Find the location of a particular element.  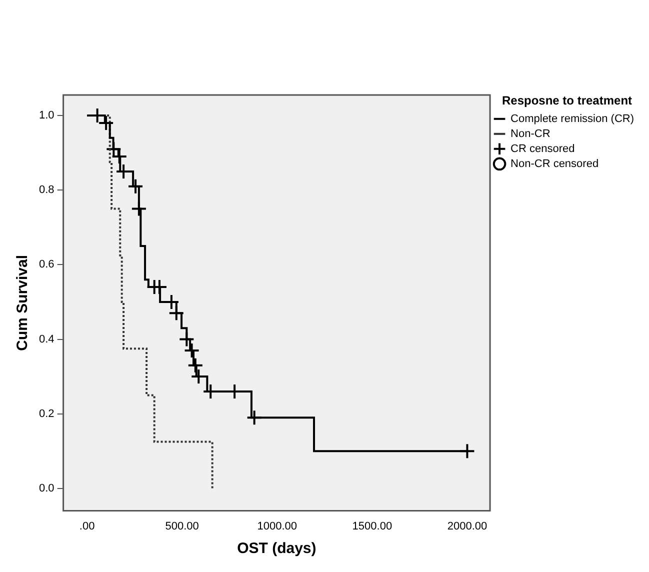

legend-label: Complete remission (CR) is located at coordinates (572, 118).